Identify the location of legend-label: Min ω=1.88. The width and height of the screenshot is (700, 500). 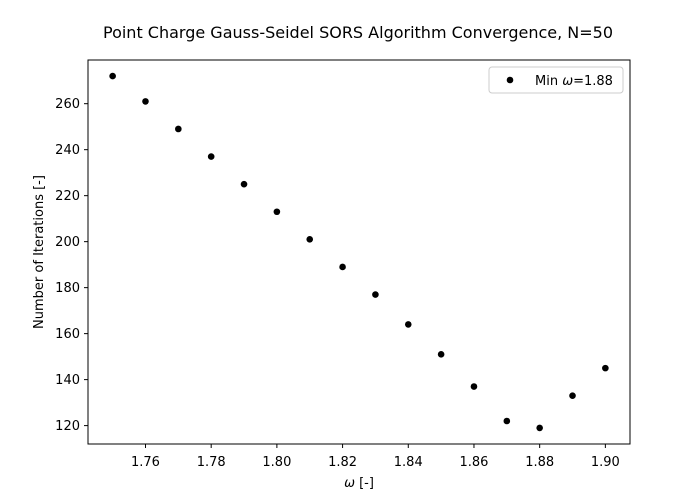
(574, 81).